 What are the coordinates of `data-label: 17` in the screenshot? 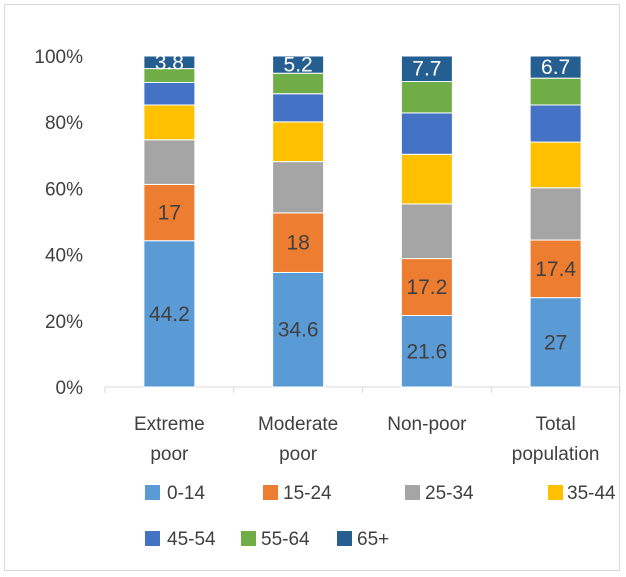 It's located at (169, 213).